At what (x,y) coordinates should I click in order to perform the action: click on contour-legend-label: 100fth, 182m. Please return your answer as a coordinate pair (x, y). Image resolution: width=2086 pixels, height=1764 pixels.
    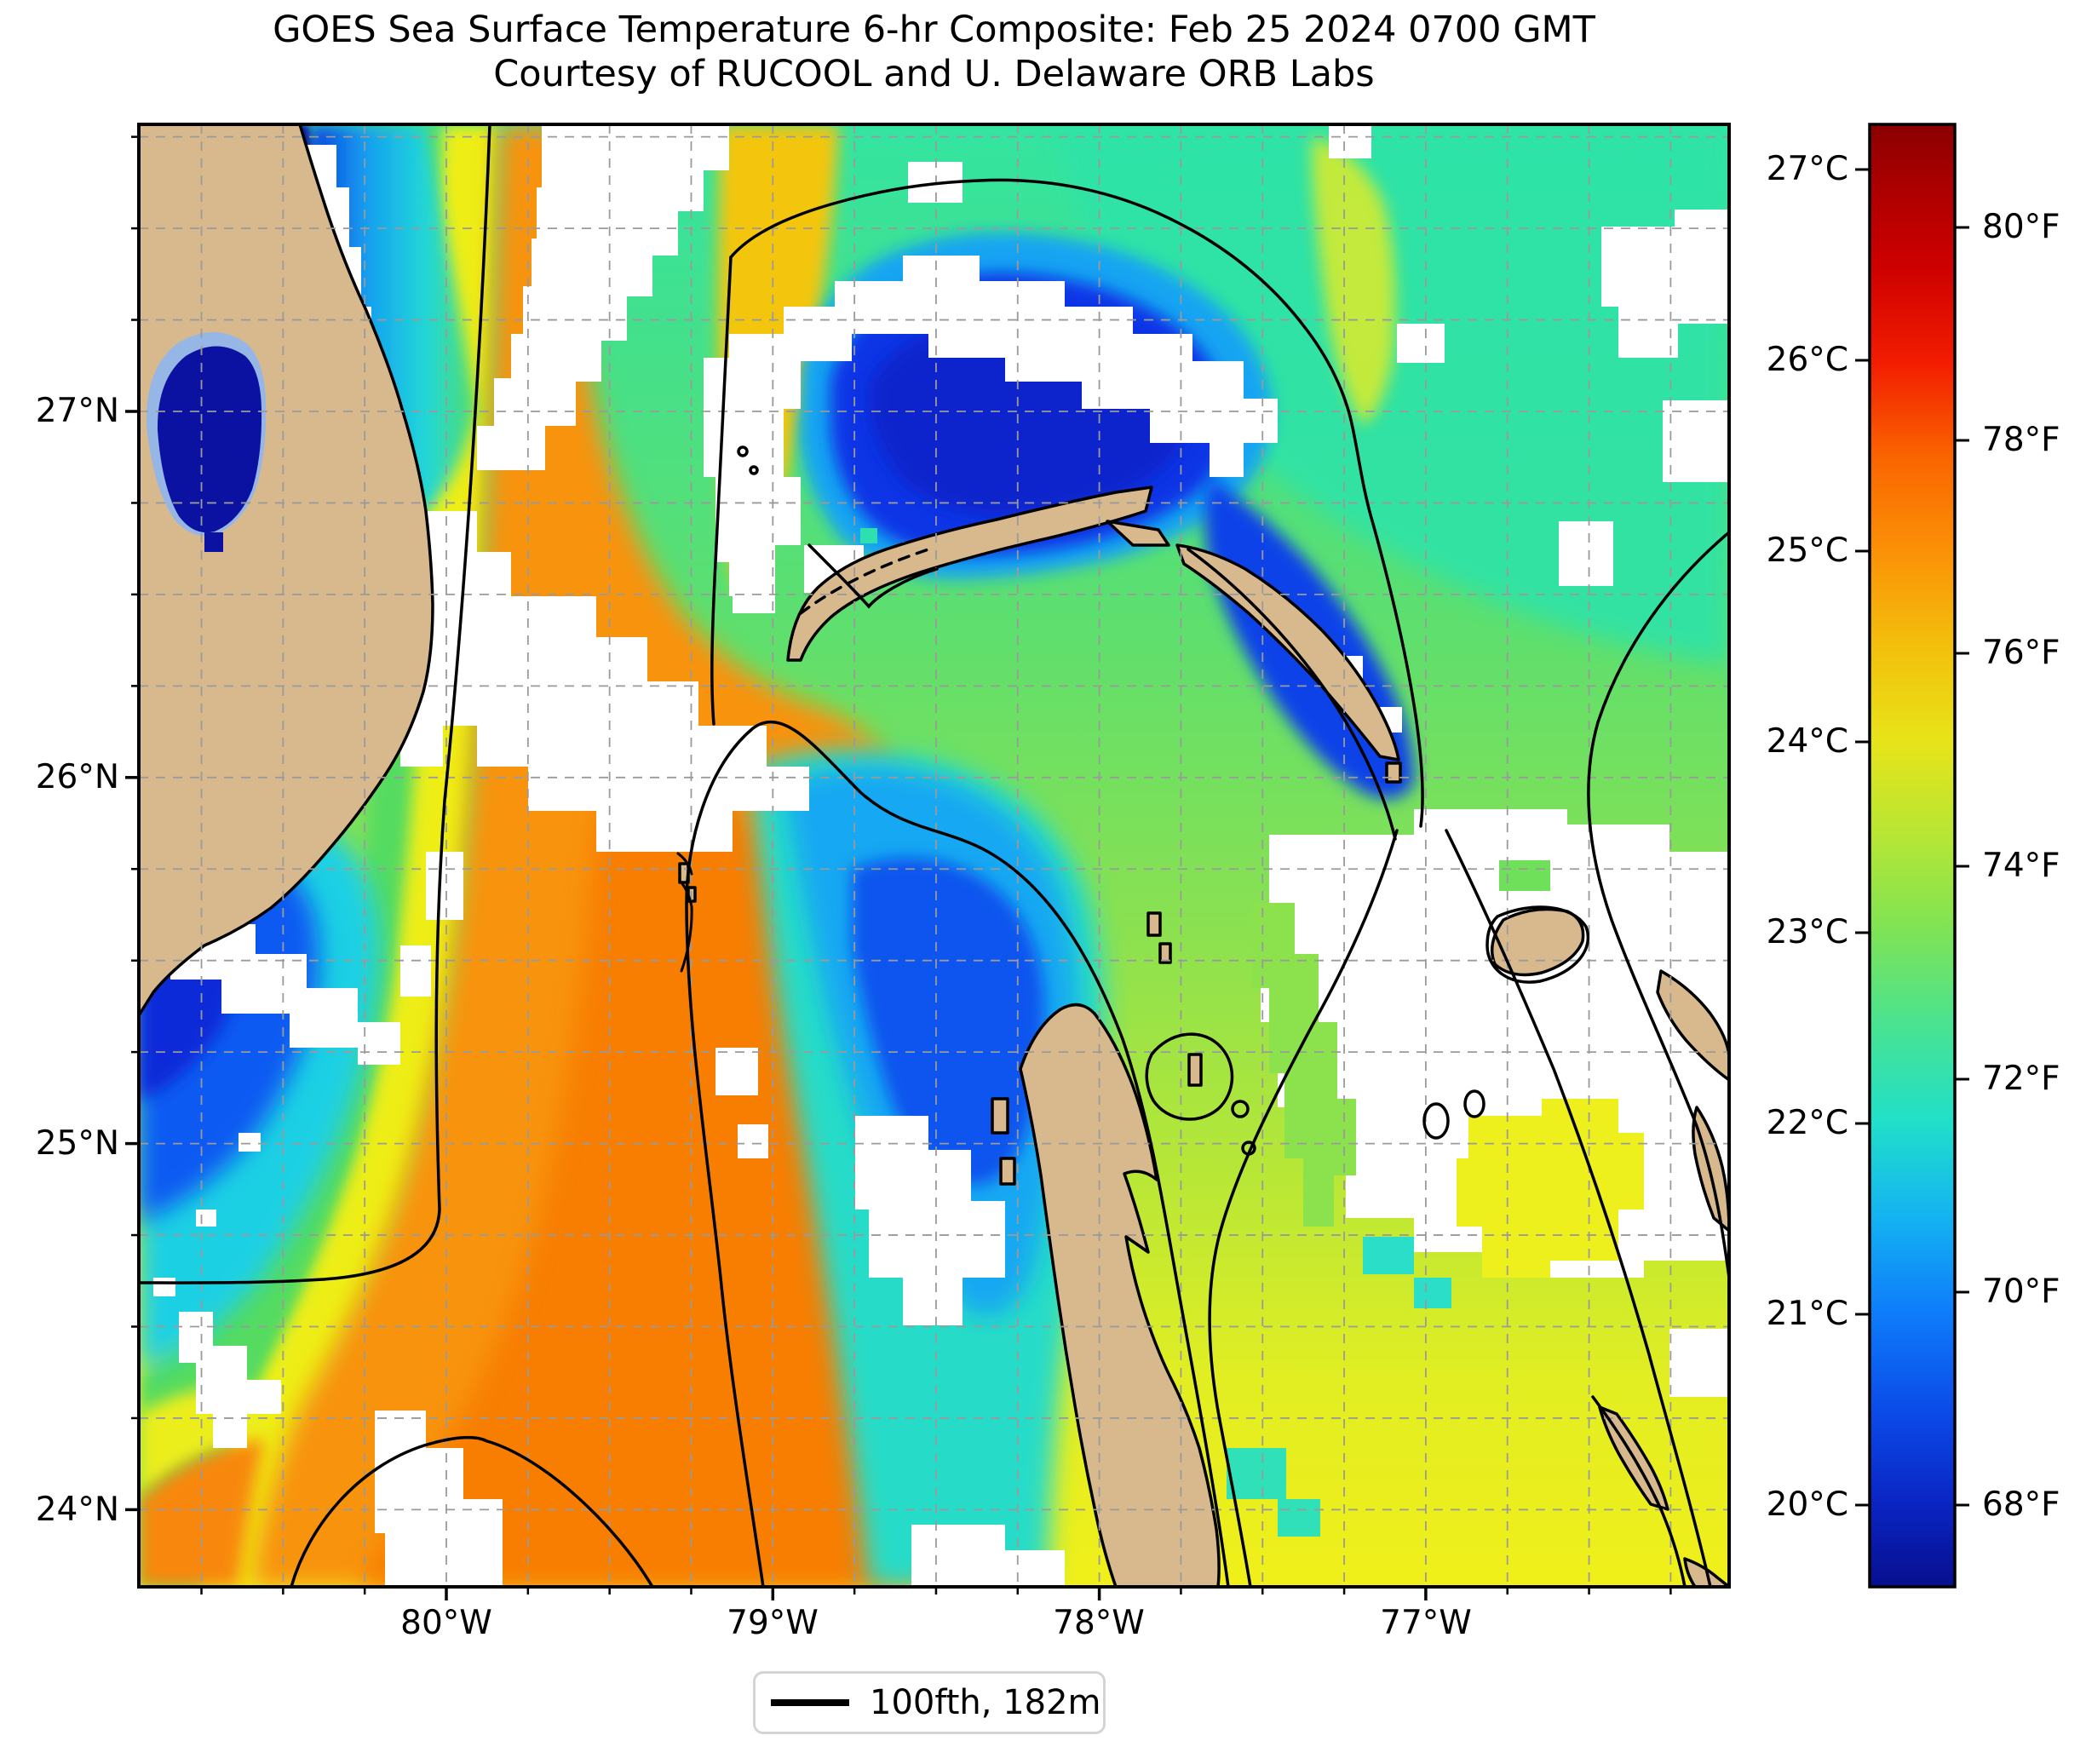
    Looking at the image, I should click on (985, 1702).